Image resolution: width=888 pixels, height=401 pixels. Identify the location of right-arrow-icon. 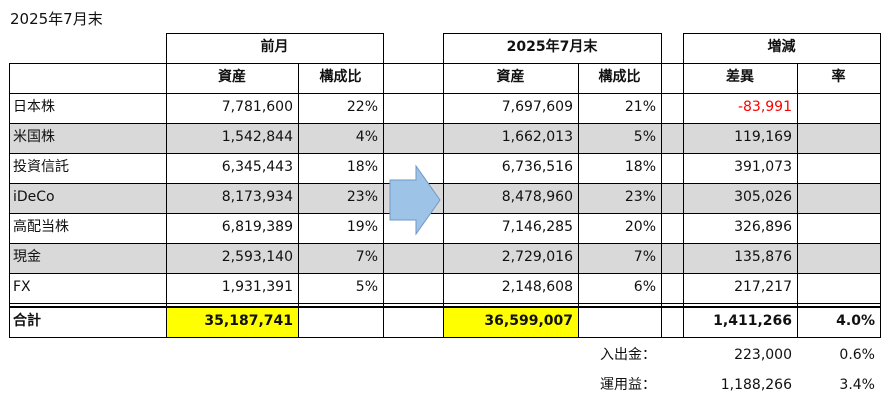
(415, 200).